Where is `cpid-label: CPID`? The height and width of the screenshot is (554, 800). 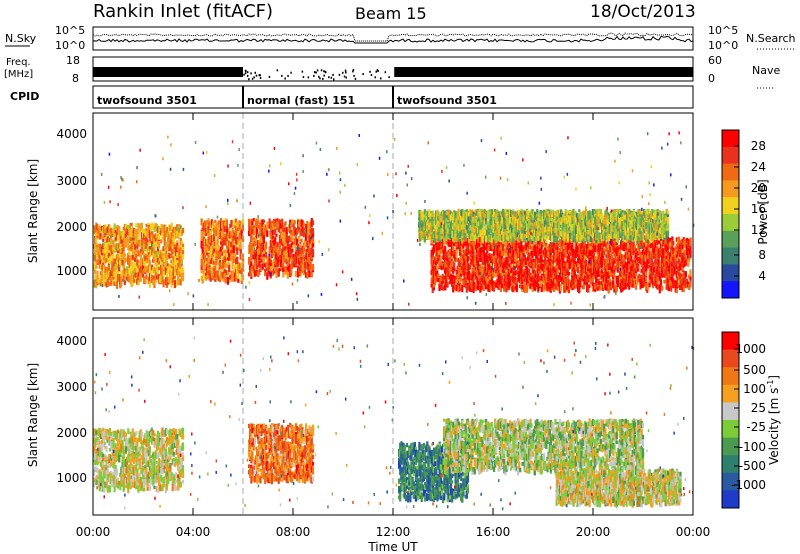
cpid-label: CPID is located at coordinates (24, 96).